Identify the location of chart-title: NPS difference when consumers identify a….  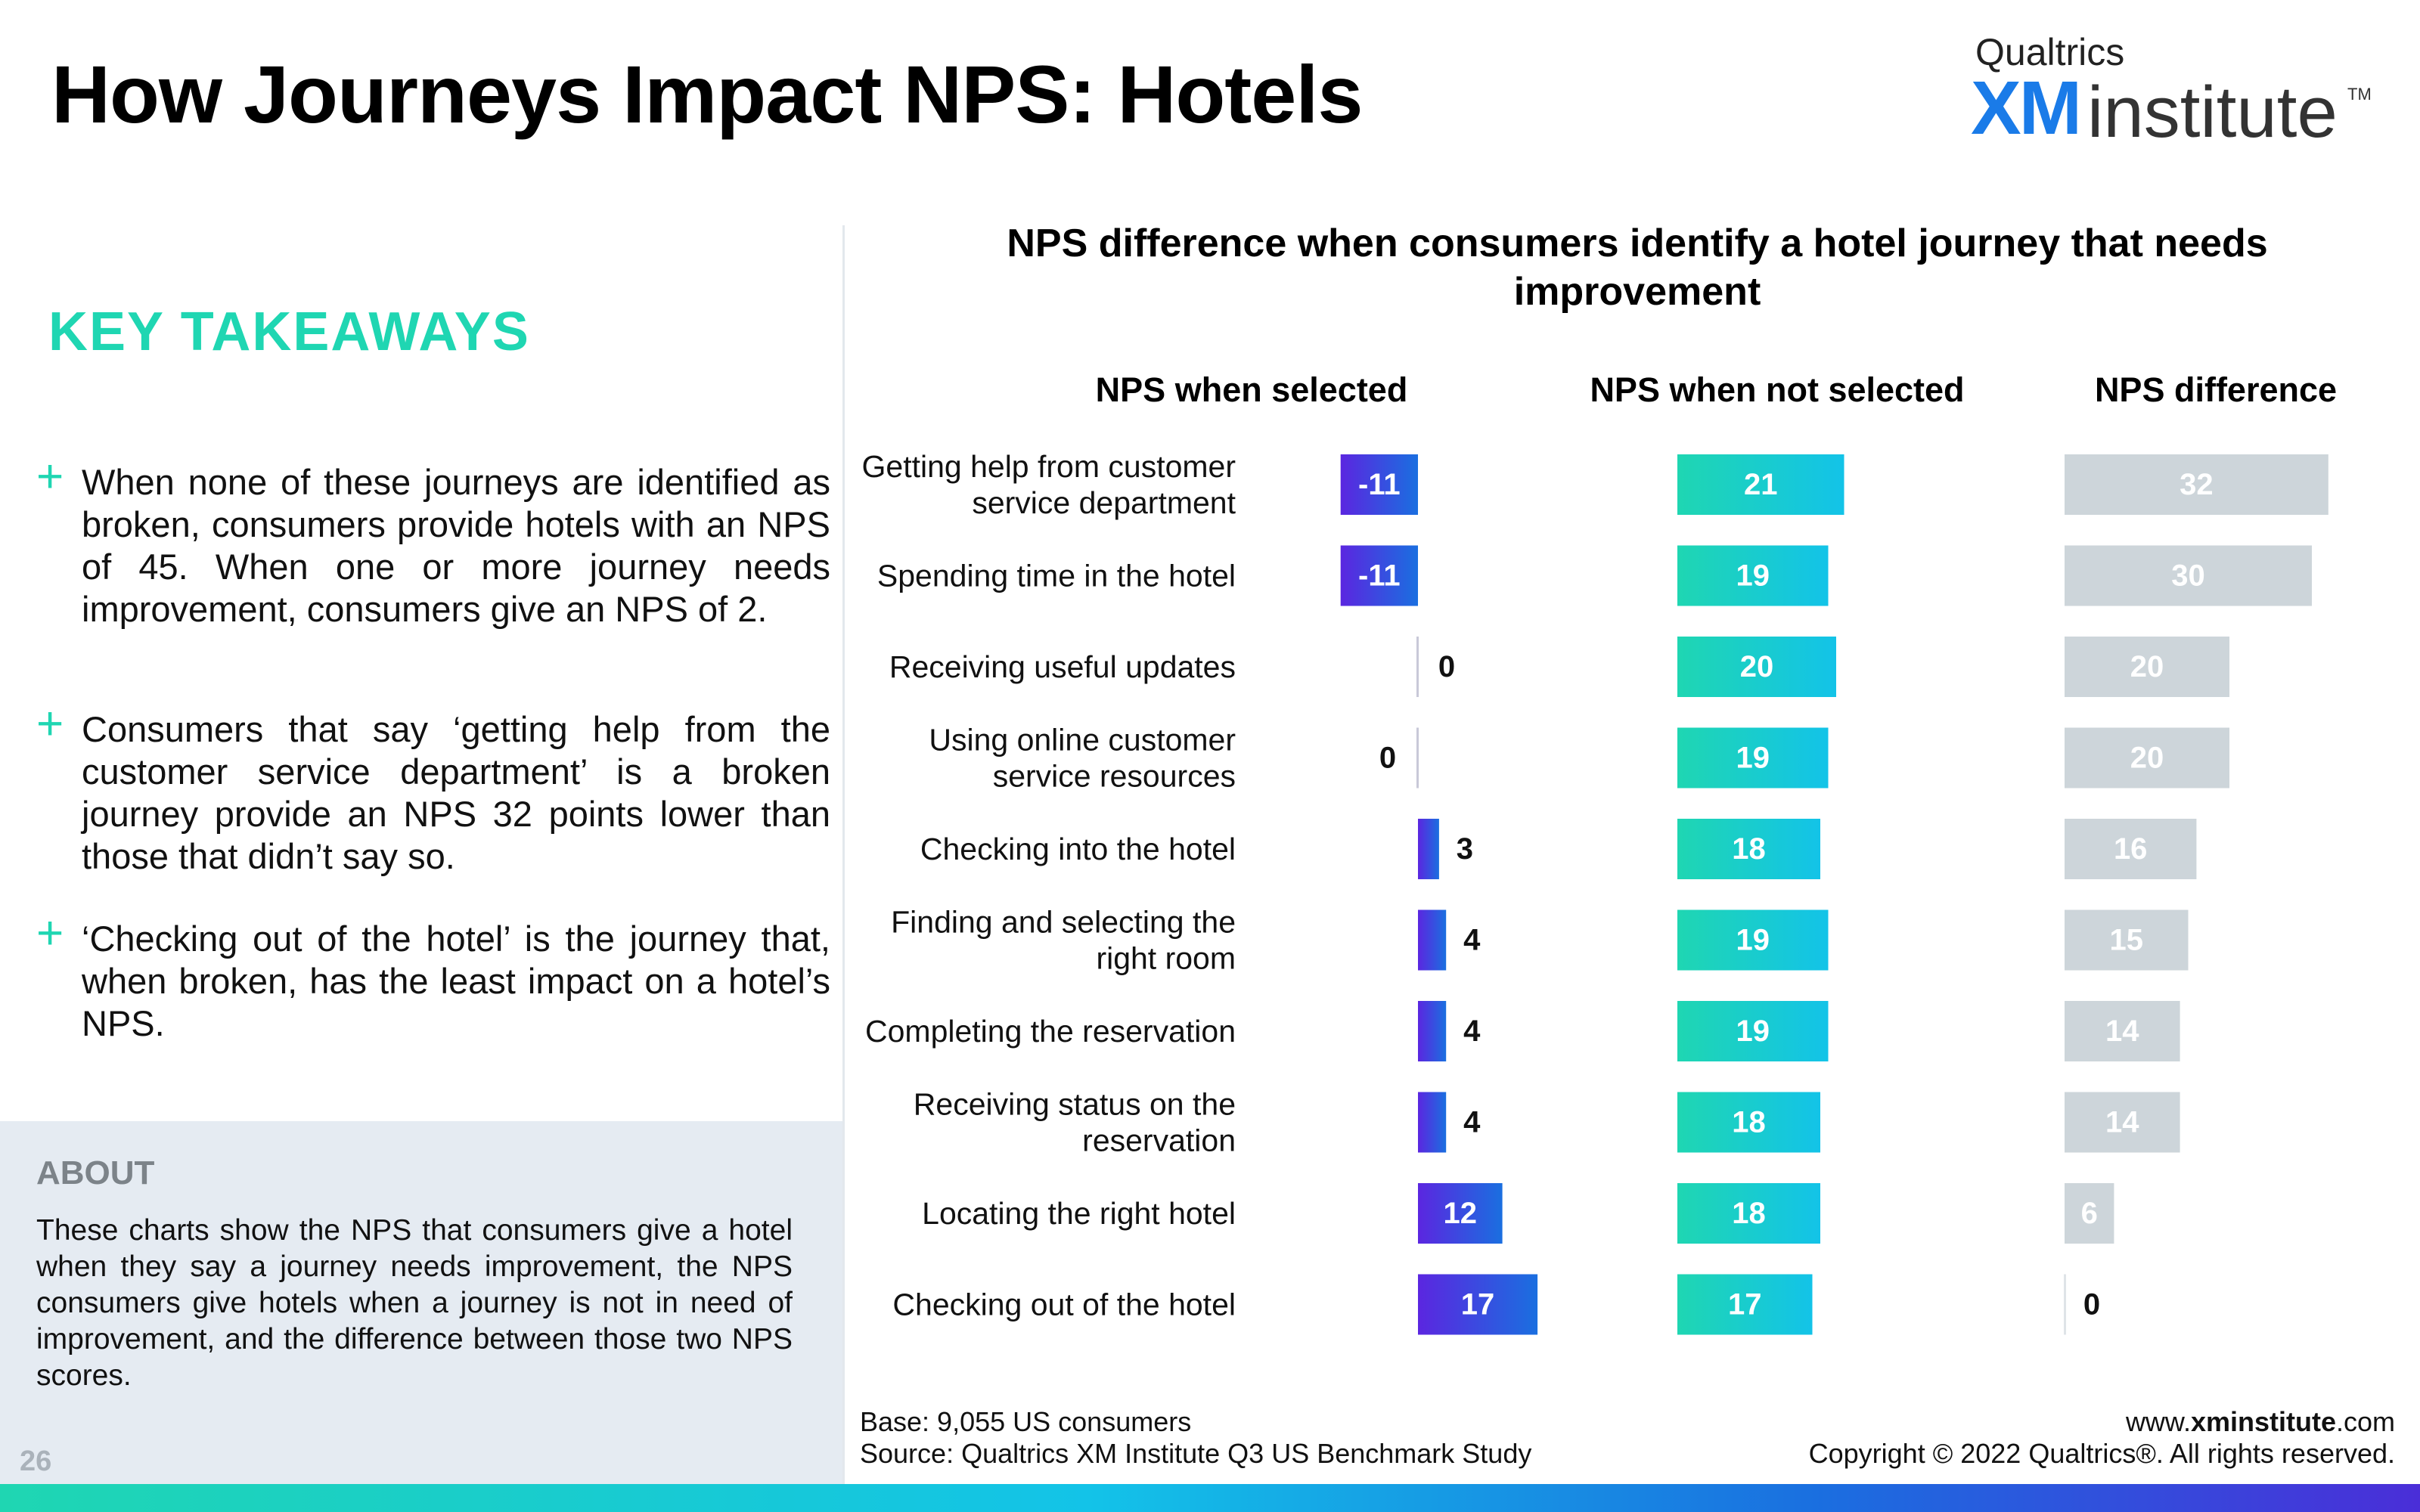
(1637, 268).